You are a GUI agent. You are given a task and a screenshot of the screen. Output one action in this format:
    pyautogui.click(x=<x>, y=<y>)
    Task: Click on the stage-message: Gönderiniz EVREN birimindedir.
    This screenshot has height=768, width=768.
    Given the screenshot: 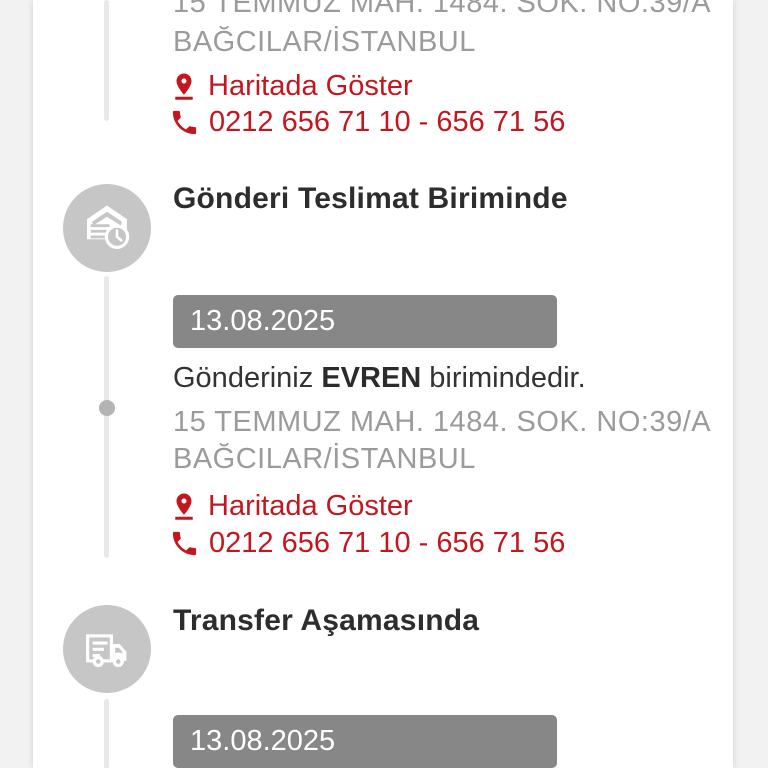 What is the action you would take?
    pyautogui.click(x=379, y=378)
    